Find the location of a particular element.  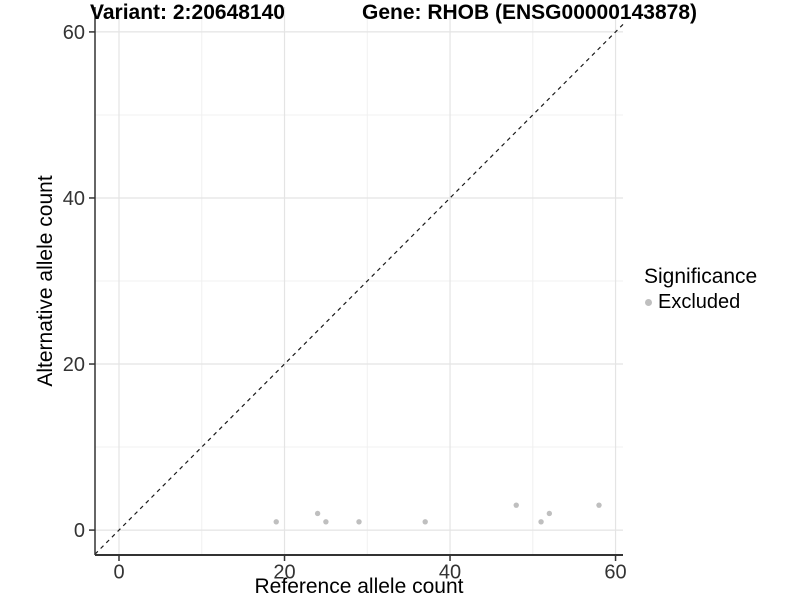

y-tick-label: 60 is located at coordinates (74, 33).